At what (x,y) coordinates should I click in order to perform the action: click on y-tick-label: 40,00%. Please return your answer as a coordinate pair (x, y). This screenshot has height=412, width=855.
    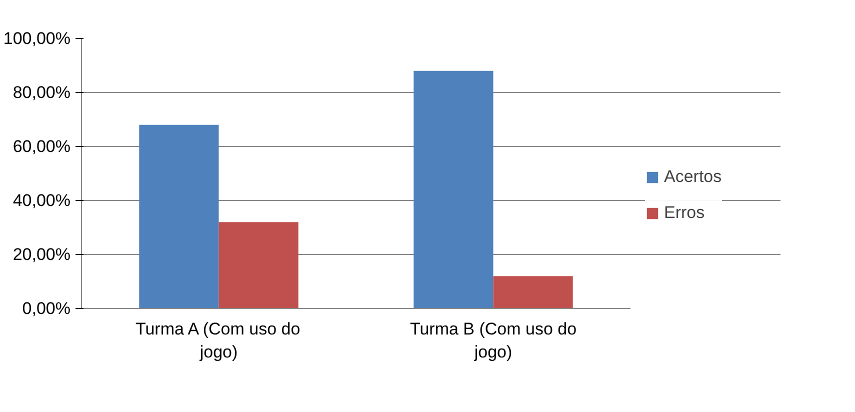
    Looking at the image, I should click on (41, 200).